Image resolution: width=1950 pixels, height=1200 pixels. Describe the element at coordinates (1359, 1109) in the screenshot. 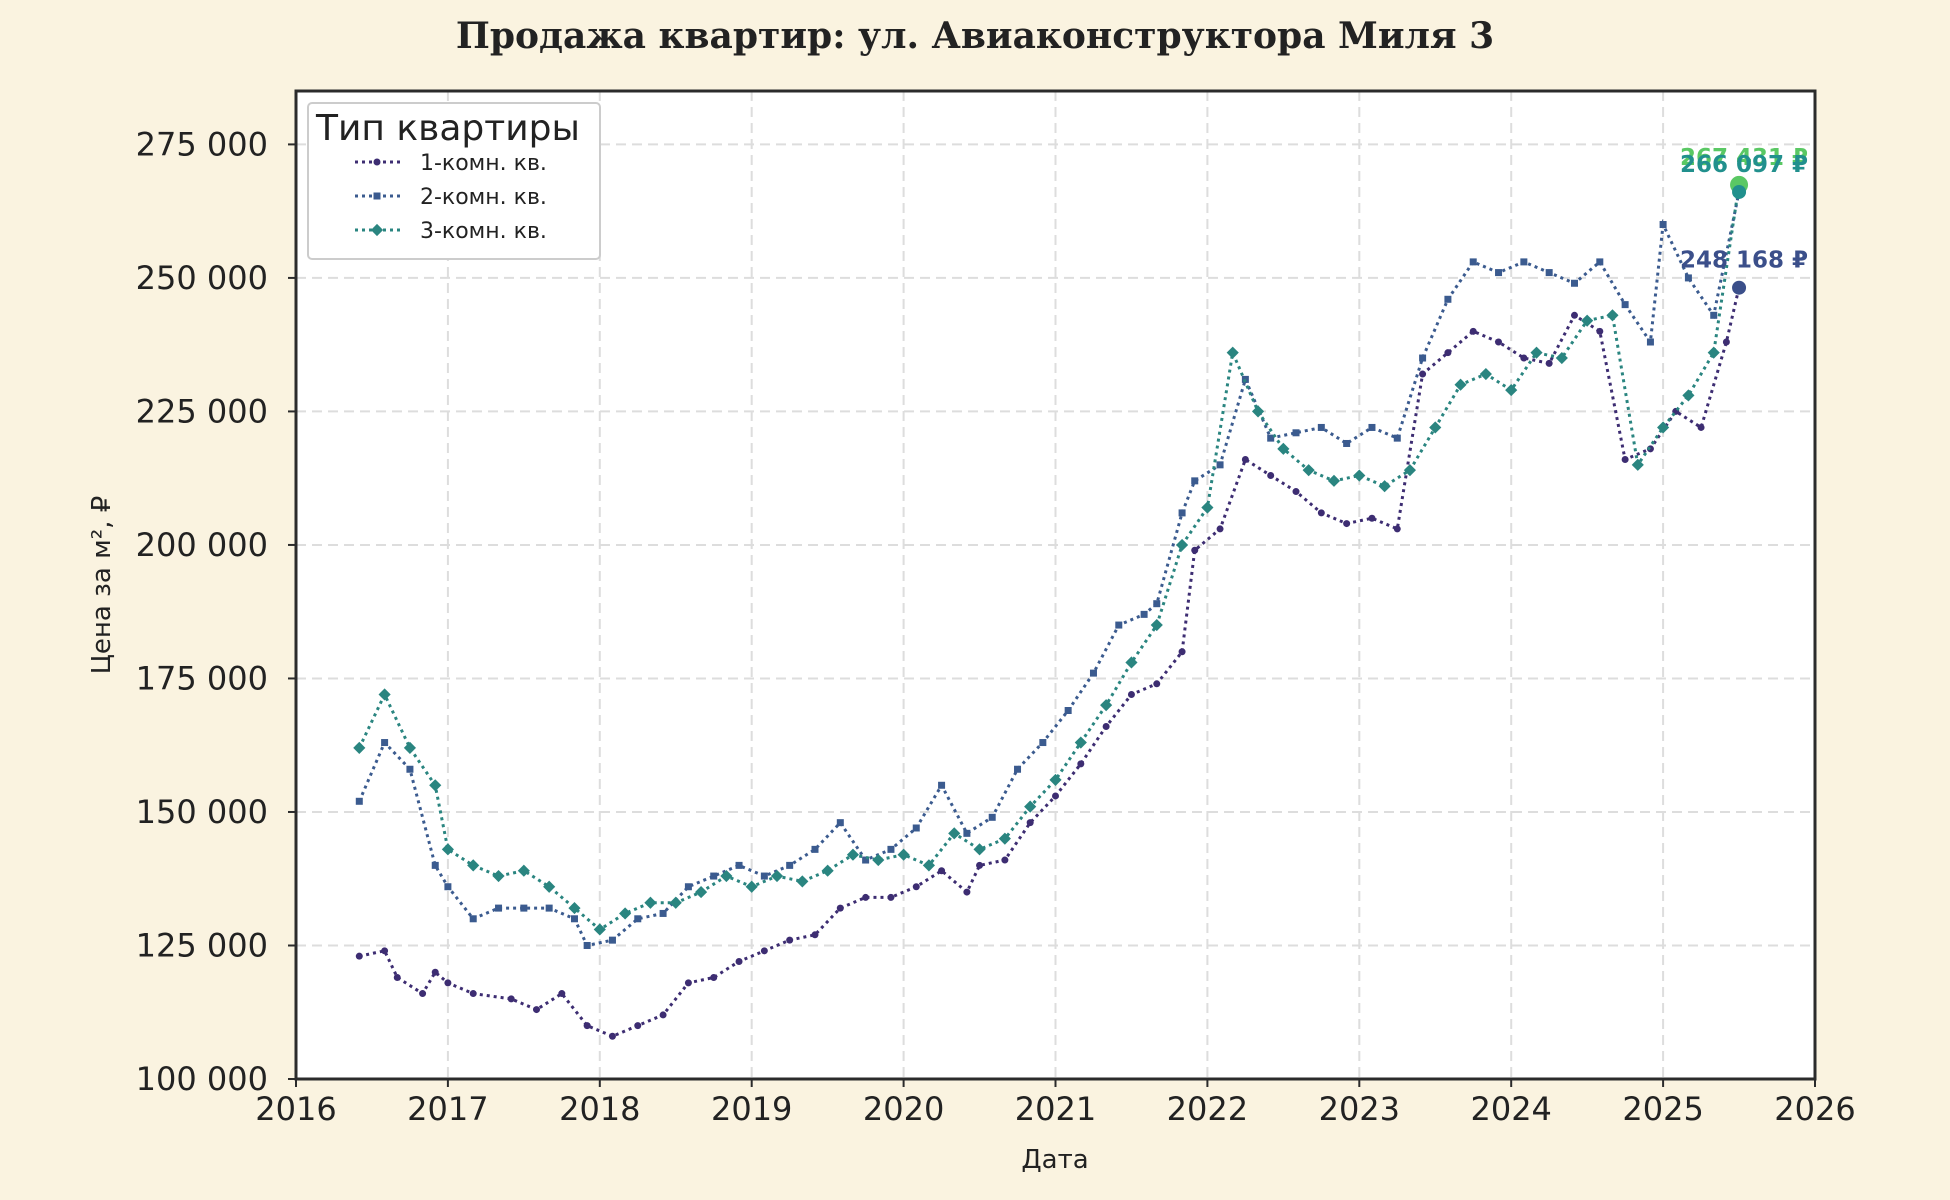

I see `x-tick-label: 2023` at that location.